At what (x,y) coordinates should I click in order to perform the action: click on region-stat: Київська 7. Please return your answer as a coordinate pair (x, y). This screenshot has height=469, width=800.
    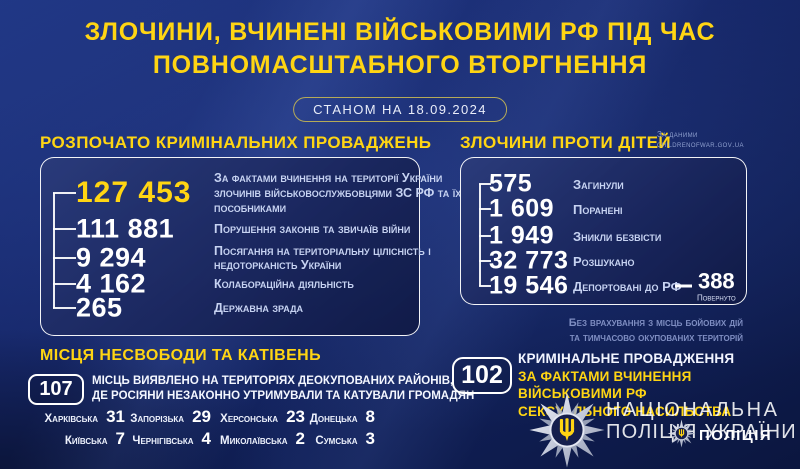
    Looking at the image, I should click on (72, 439).